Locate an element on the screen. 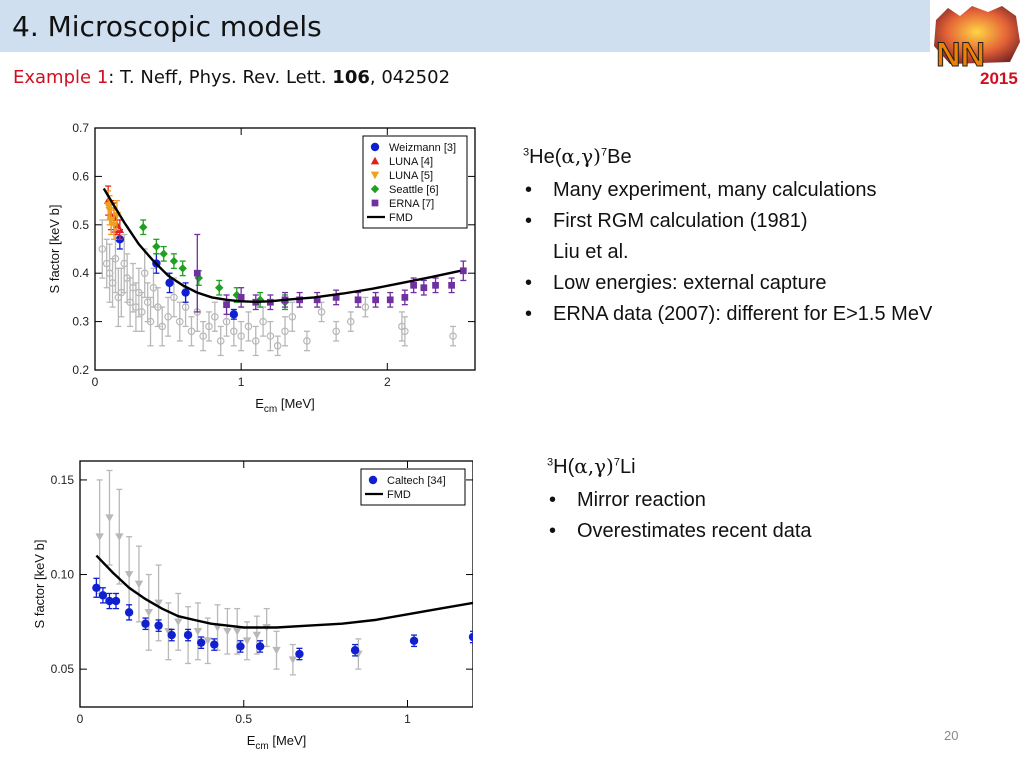 Image resolution: width=1024 pixels, height=768 pixels. legend-label: LUNA [5] is located at coordinates (411, 176).